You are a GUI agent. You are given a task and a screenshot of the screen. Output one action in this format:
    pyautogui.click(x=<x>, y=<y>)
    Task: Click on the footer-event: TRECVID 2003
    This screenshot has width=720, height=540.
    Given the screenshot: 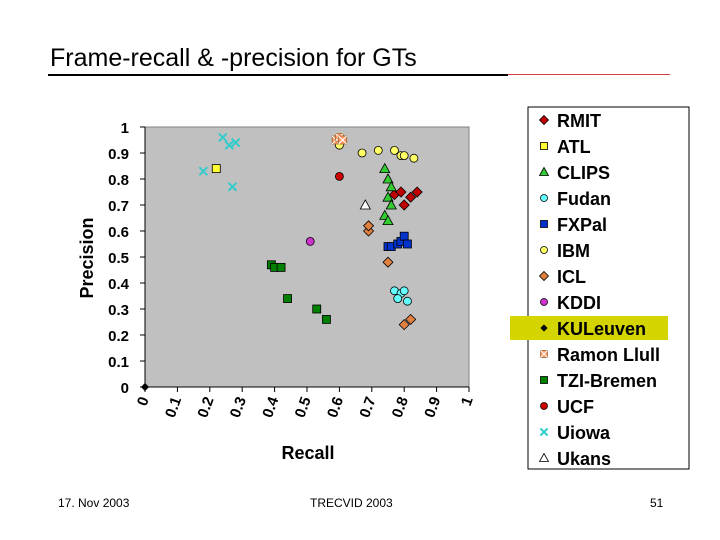 What is the action you would take?
    pyautogui.click(x=351, y=503)
    